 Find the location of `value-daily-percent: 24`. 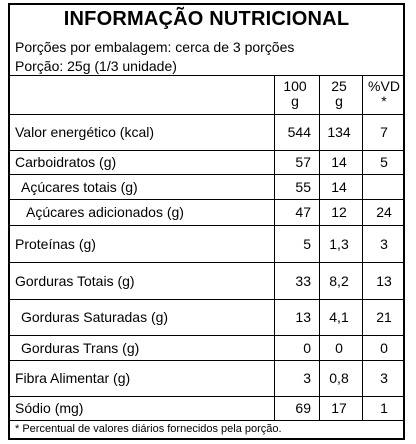

value-daily-percent: 24 is located at coordinates (384, 212).